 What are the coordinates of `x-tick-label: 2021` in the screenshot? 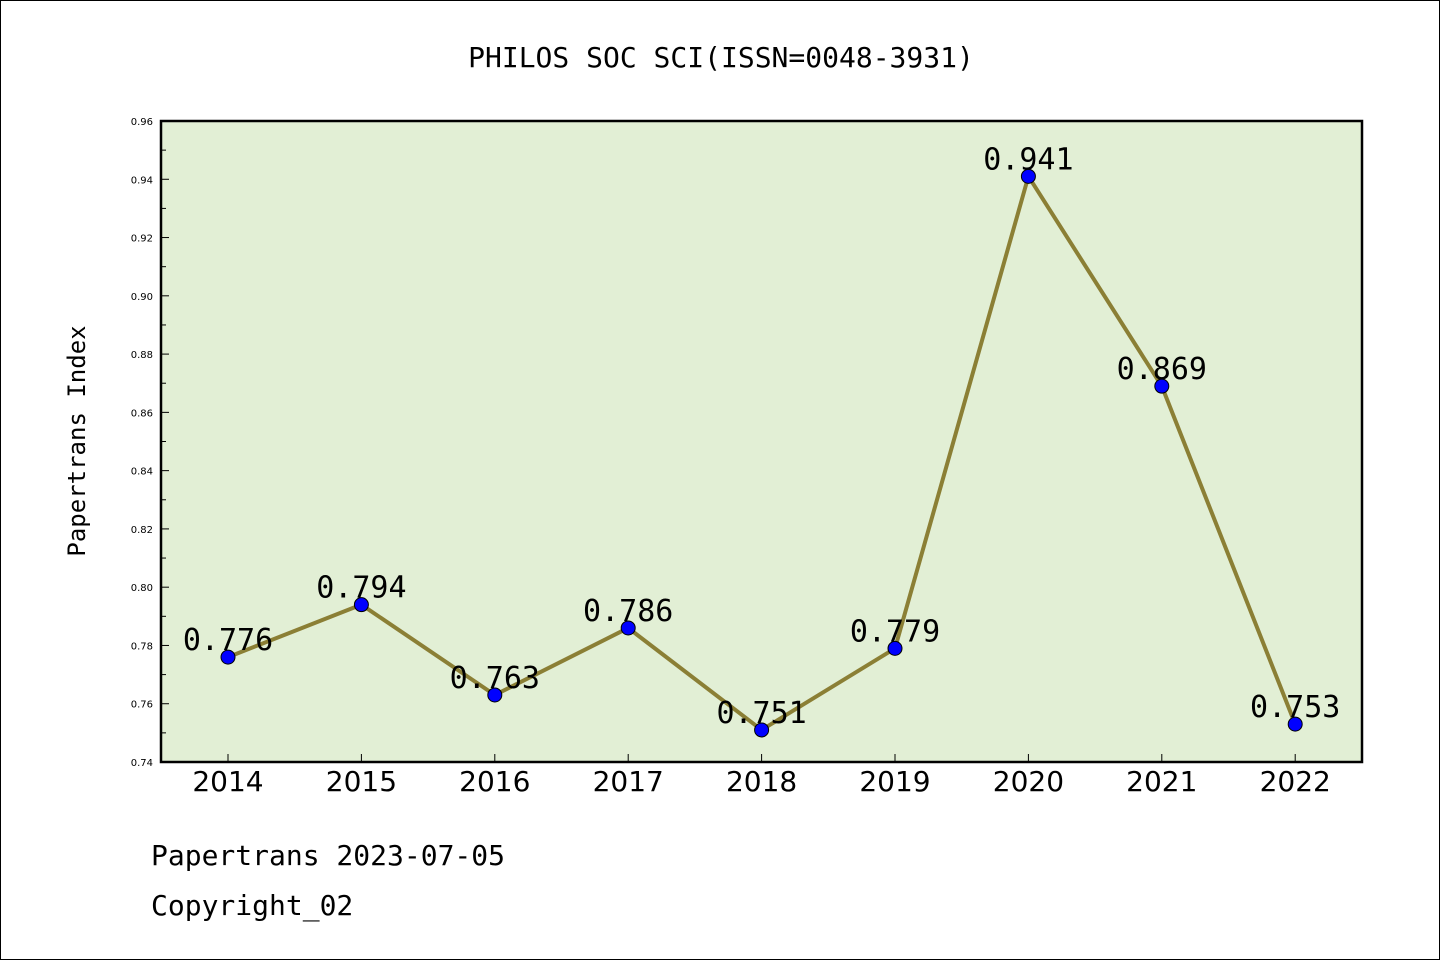 It's located at (1161, 781).